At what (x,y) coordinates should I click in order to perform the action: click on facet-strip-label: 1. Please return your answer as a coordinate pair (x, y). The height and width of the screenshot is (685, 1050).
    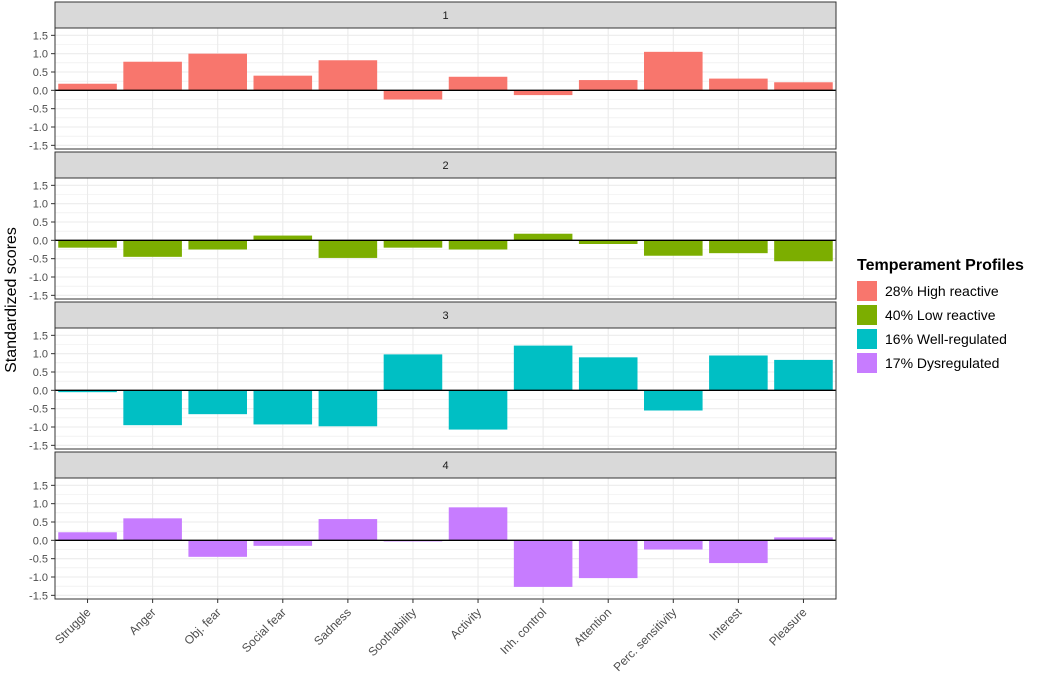
    Looking at the image, I should click on (445, 16).